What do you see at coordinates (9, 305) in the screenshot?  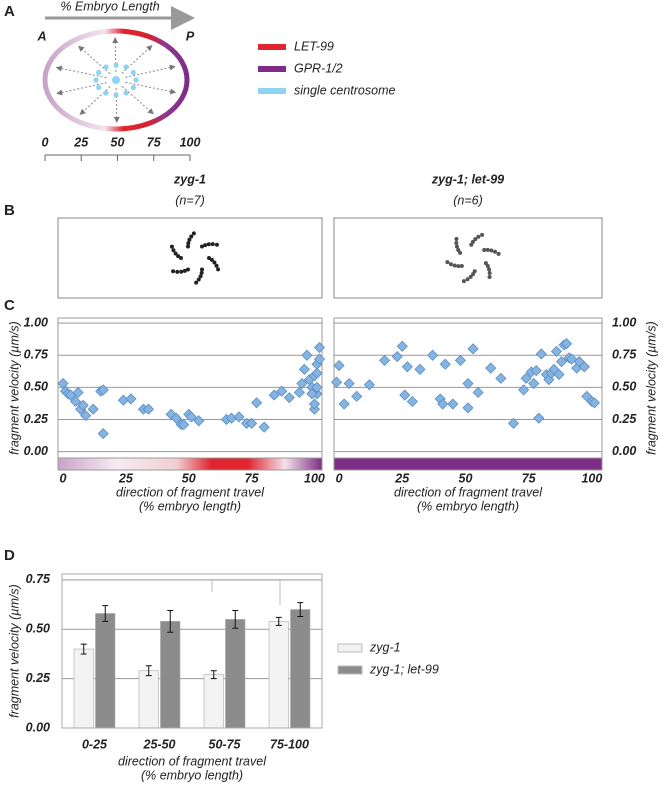 I see `panel-label: C` at bounding box center [9, 305].